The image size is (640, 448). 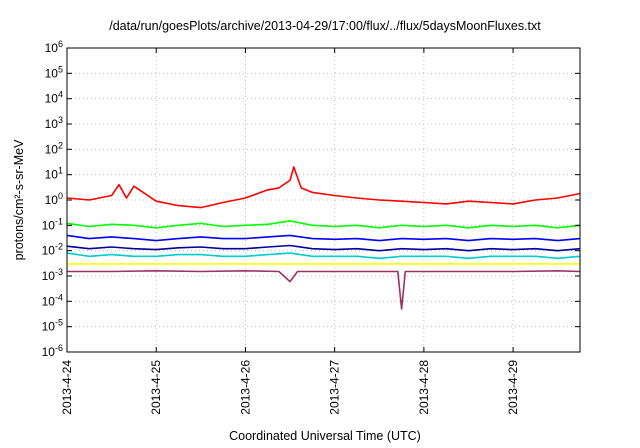 What do you see at coordinates (60, 120) in the screenshot?
I see `y-tick-exponent: 3` at bounding box center [60, 120].